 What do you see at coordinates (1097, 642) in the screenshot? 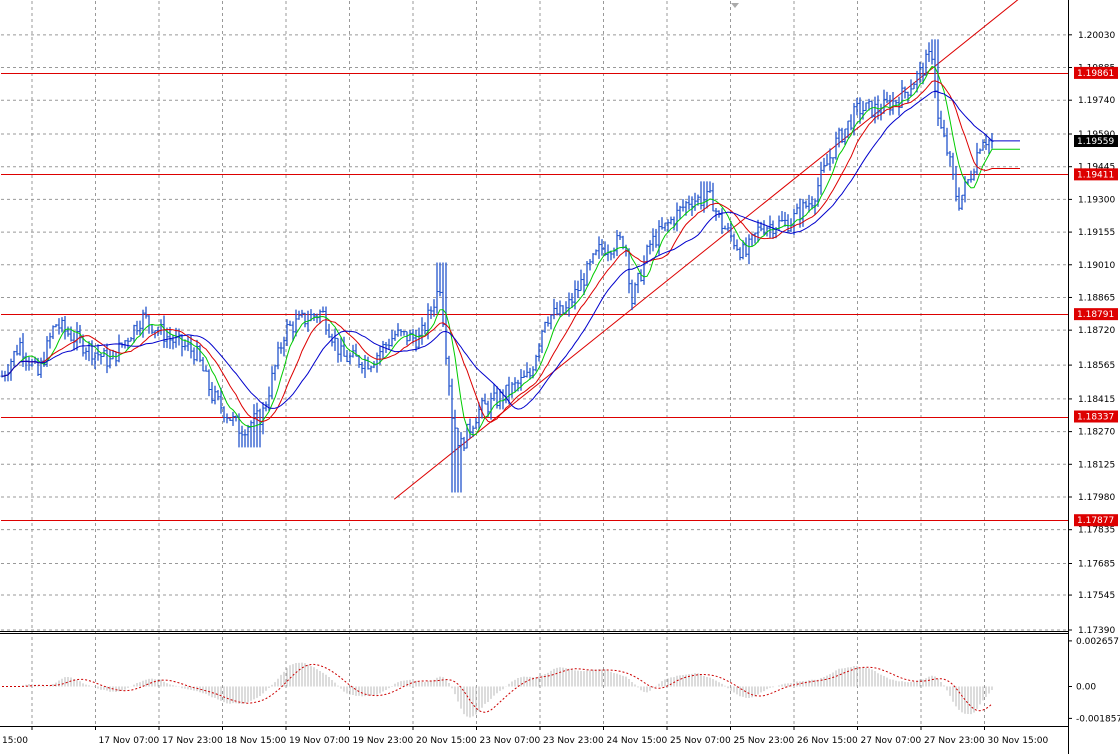
I see `indicator-tick-label: 0.002657` at bounding box center [1097, 642].